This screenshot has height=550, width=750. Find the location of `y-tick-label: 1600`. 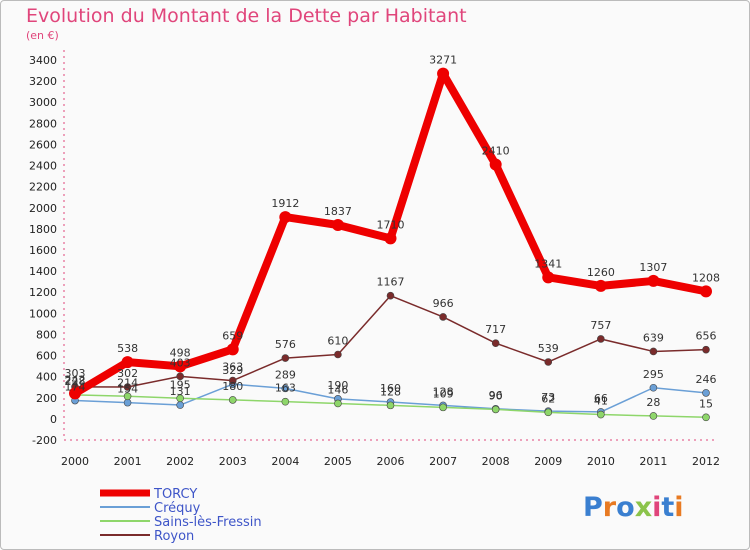

y-tick-label: 1600 is located at coordinates (43, 250).